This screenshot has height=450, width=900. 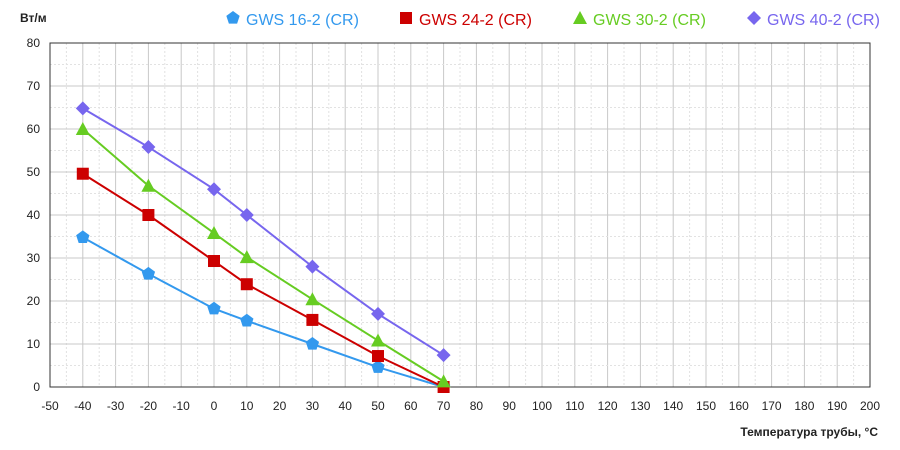 I want to click on x-tick-label: -30, so click(x=116, y=406).